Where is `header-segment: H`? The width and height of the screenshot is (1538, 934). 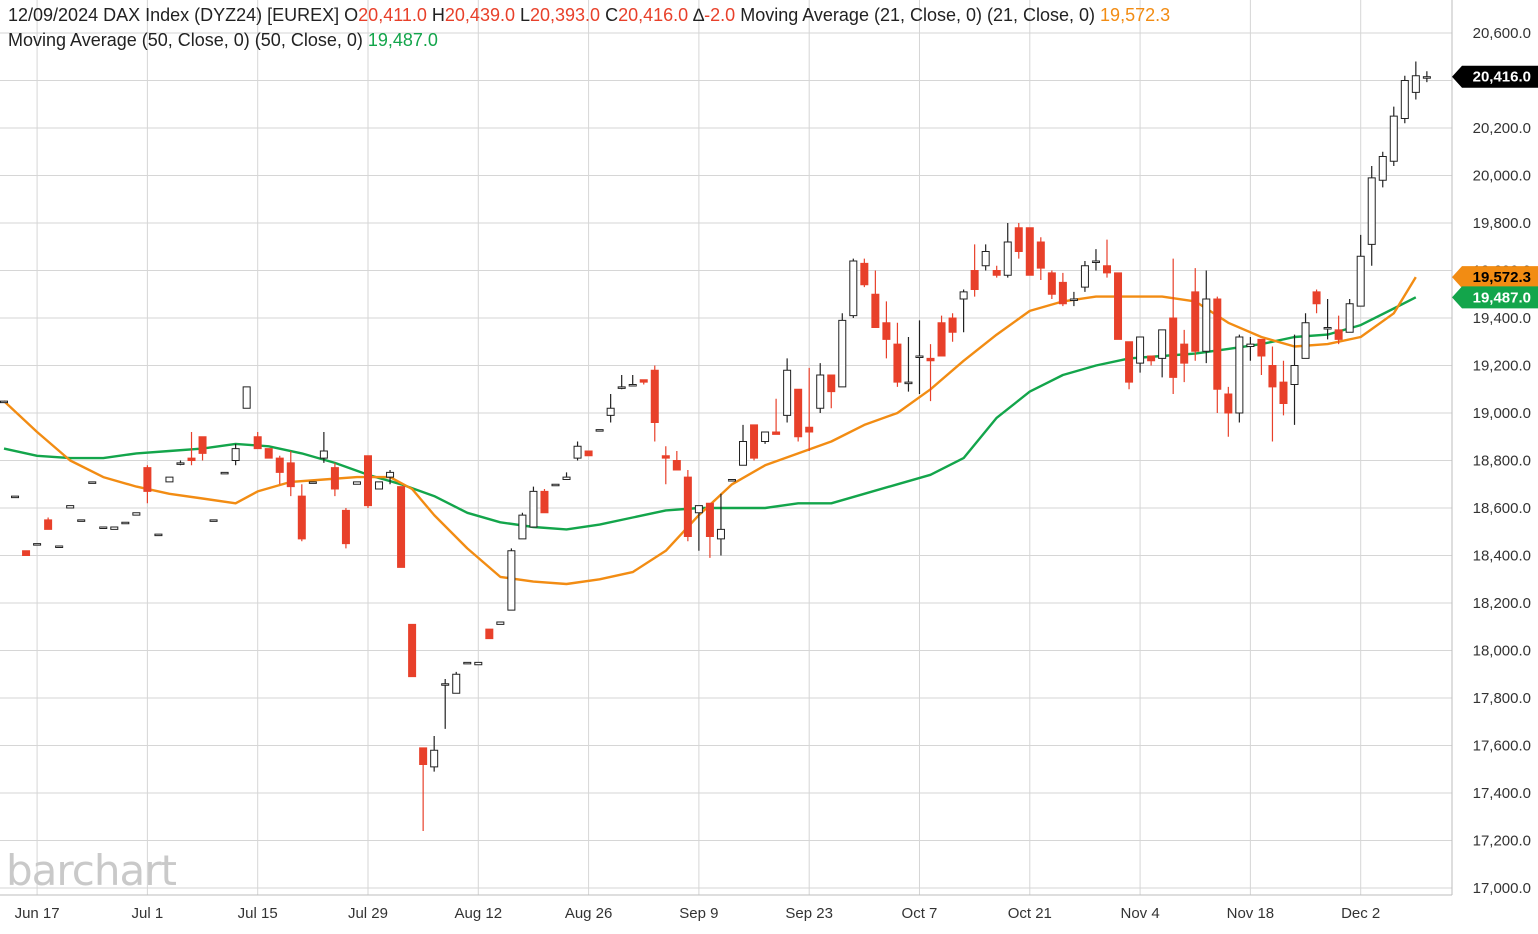
header-segment: H is located at coordinates (435, 15).